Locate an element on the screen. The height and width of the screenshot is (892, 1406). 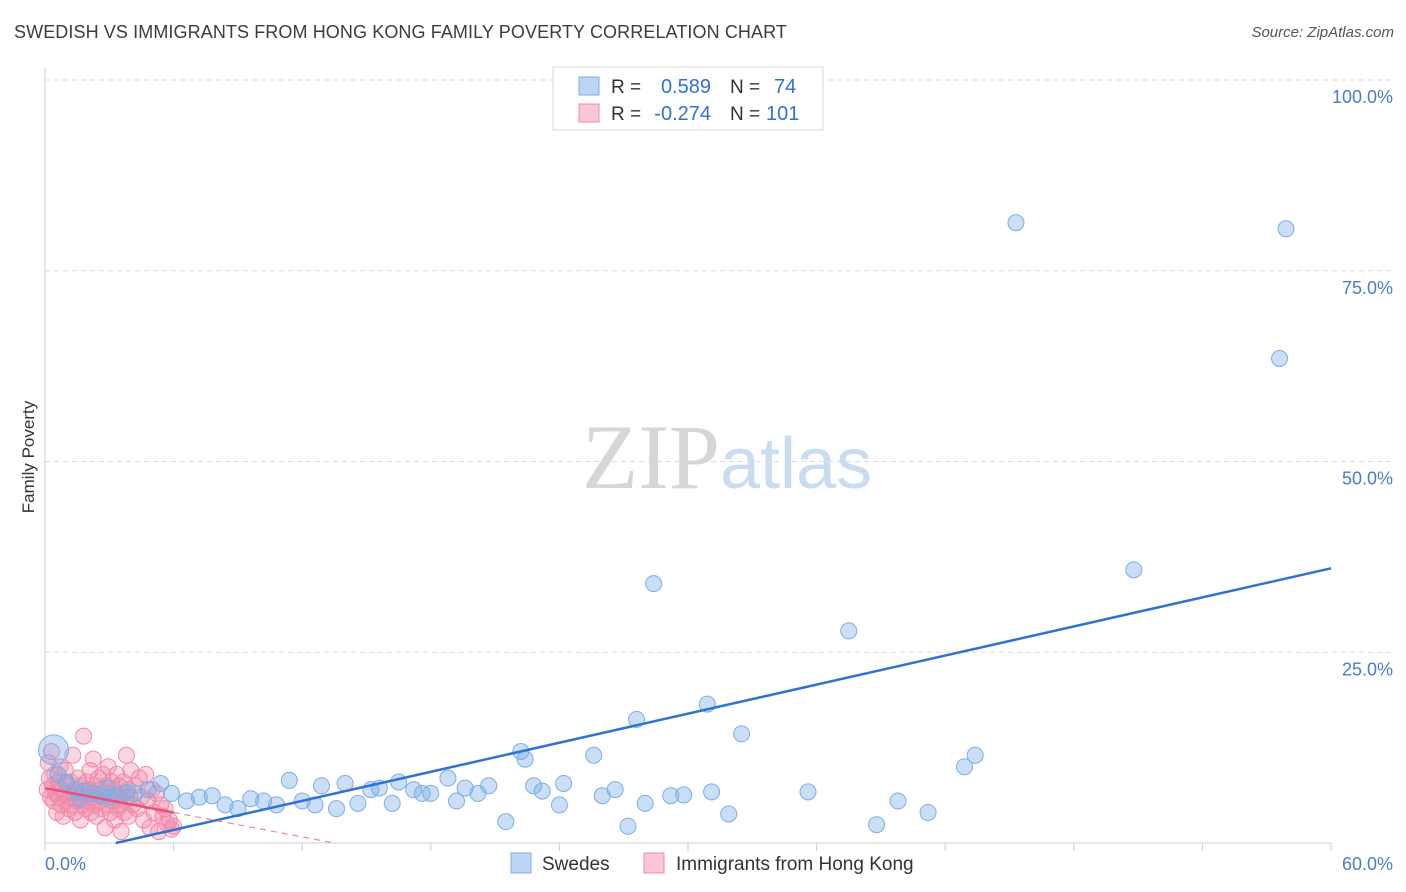
legend-swatch-hong-kong is located at coordinates (589, 113).